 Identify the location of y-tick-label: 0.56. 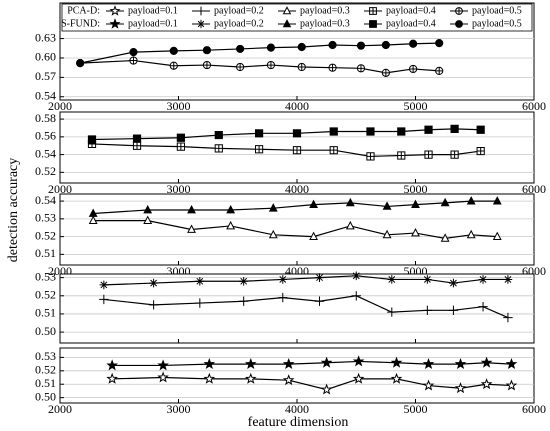
(45, 136).